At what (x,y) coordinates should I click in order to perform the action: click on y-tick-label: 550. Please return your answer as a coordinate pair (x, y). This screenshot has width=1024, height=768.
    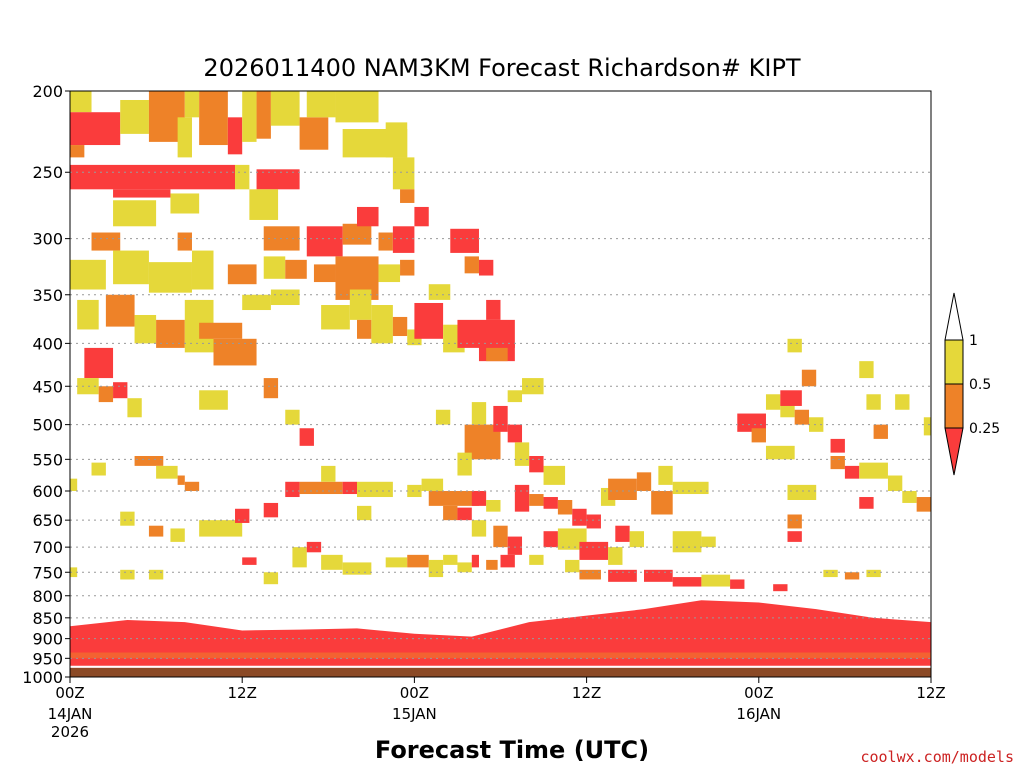
    Looking at the image, I should click on (47, 459).